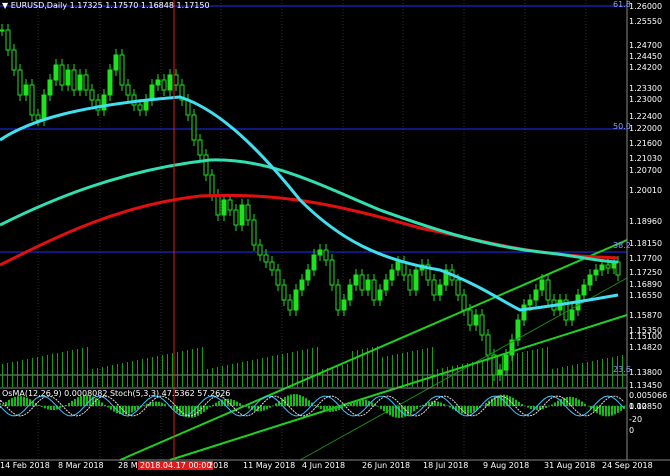 Image resolution: width=670 pixels, height=476 pixels. What do you see at coordinates (646, 45) in the screenshot?
I see `price-tick-label: 1.24700` at bounding box center [646, 45].